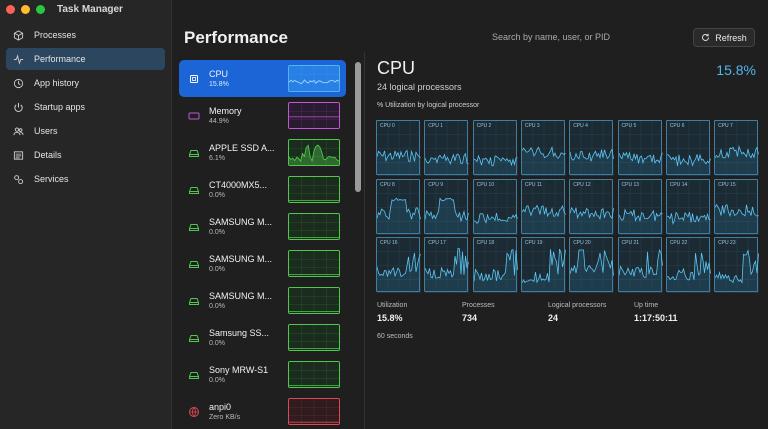  I want to click on stat-processes: Processes 734, so click(478, 312).